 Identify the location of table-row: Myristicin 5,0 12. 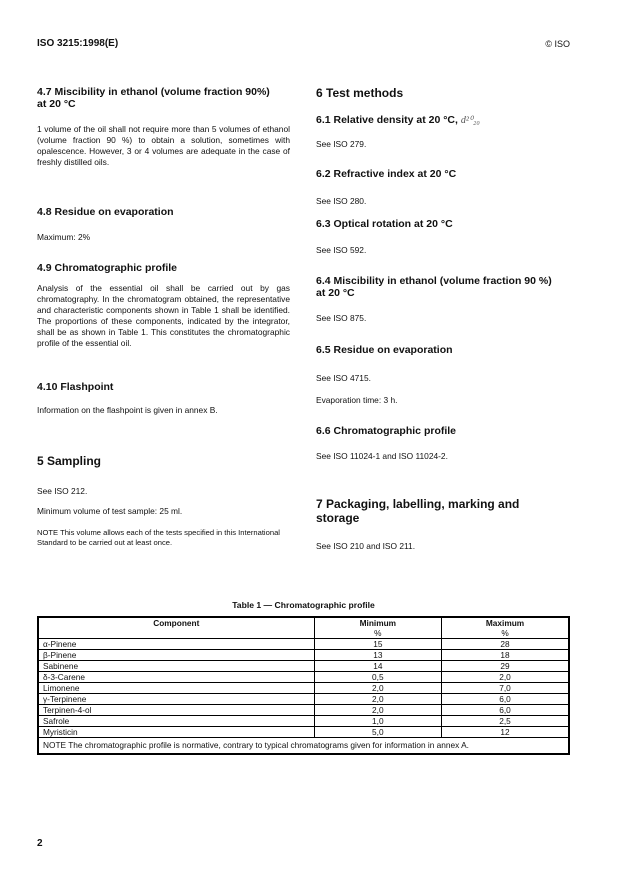
(303, 732).